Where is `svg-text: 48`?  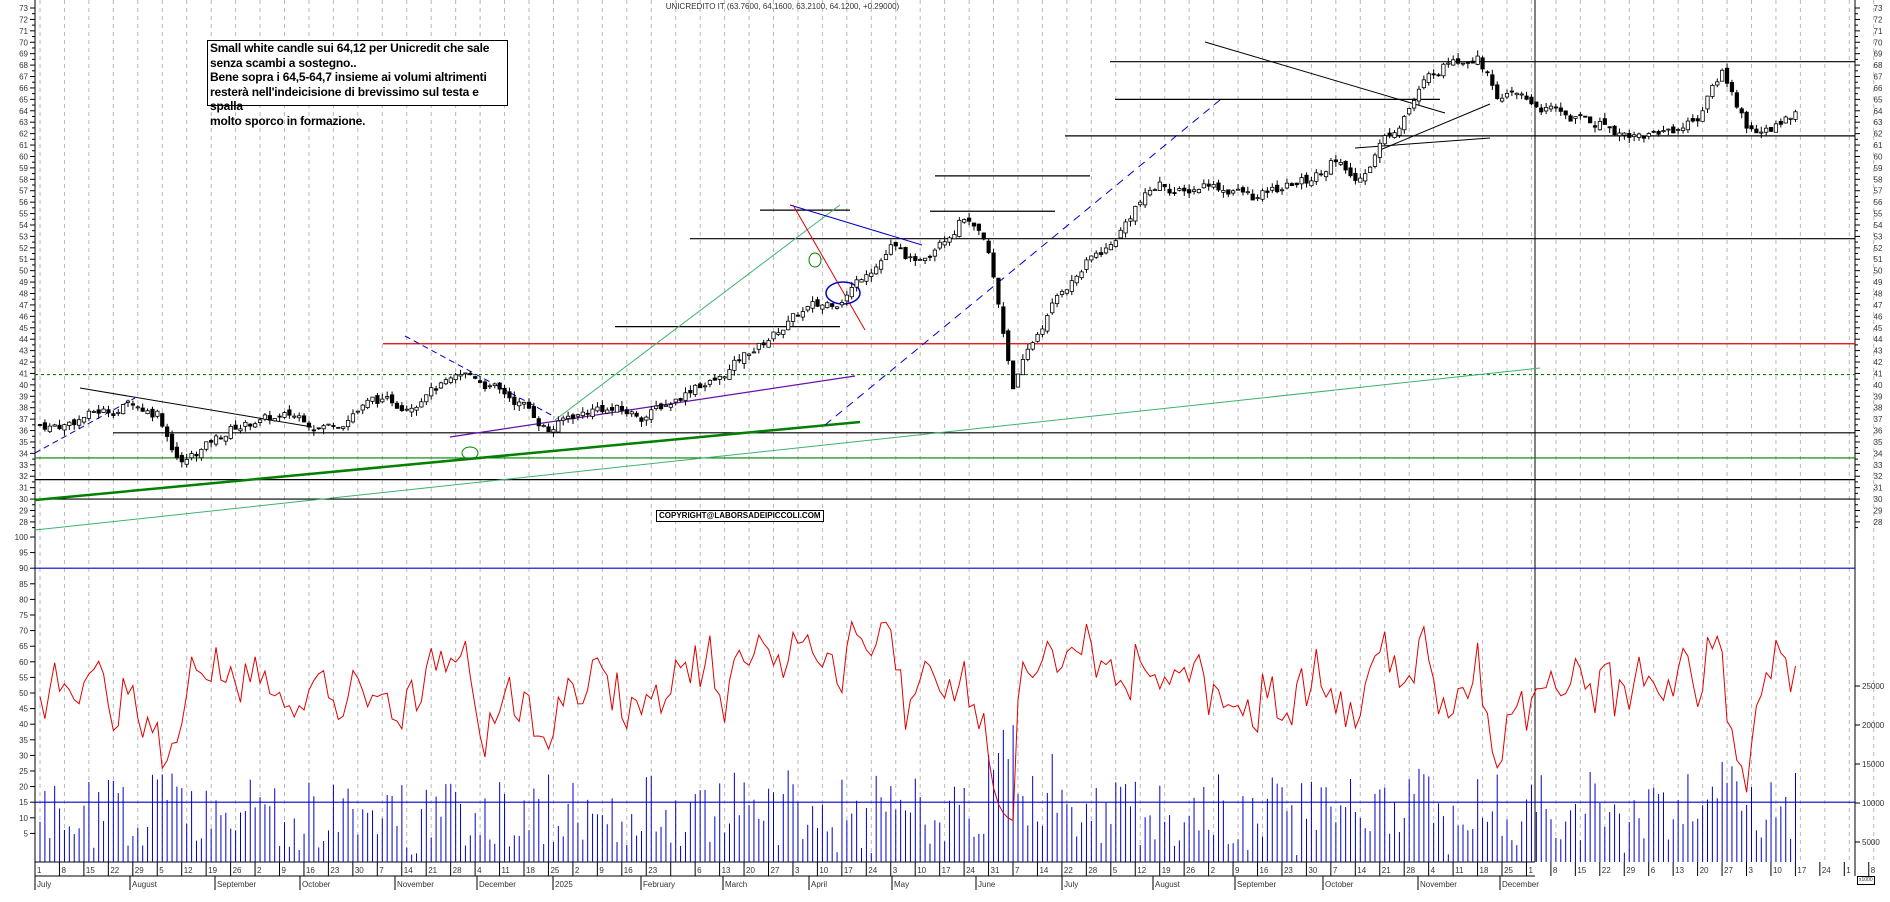
svg-text: 48 is located at coordinates (1878, 294).